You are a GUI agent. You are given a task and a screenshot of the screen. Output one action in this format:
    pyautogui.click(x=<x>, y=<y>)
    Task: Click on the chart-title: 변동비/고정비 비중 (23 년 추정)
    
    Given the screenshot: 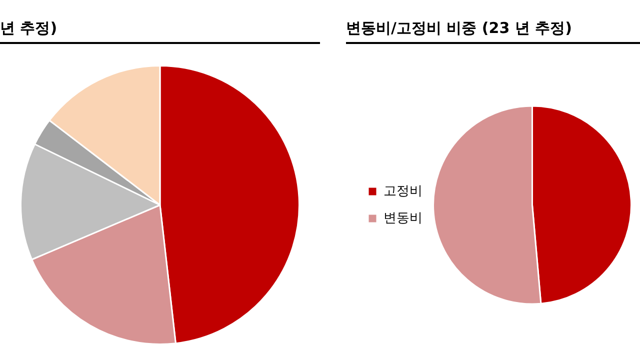 What is the action you would take?
    pyautogui.click(x=493, y=29)
    